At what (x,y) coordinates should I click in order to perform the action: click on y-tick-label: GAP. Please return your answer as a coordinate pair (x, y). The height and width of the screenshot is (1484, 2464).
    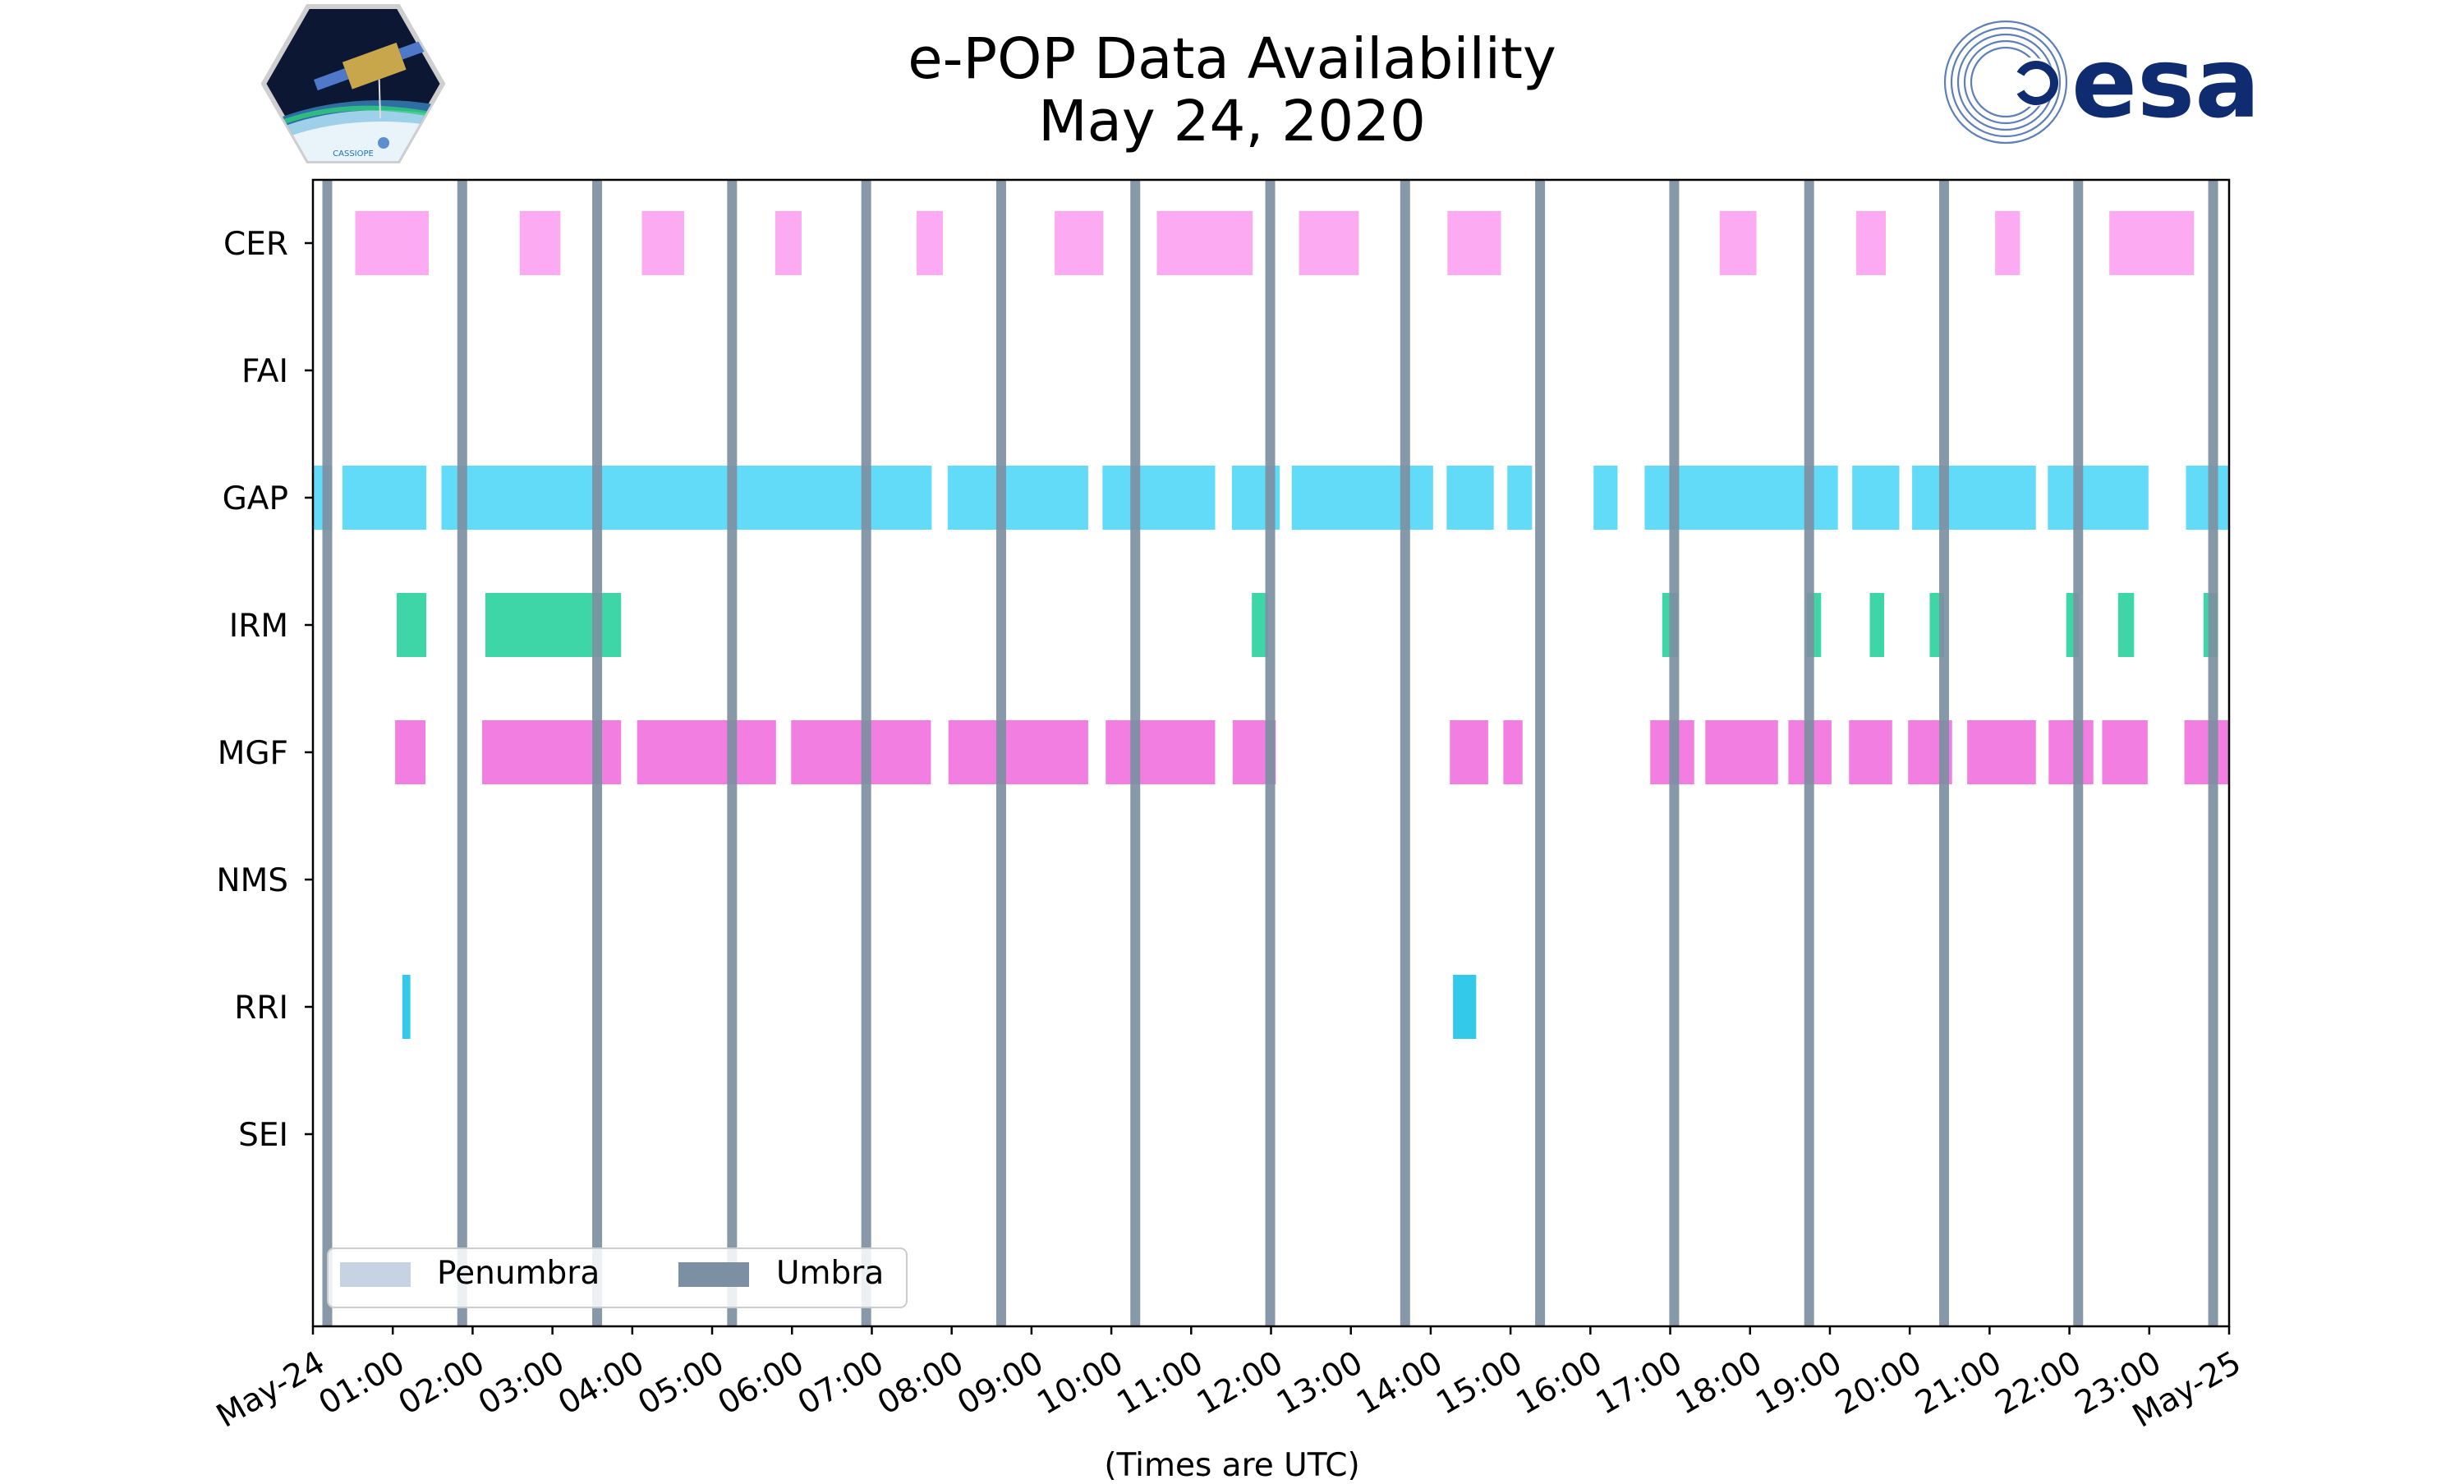
    Looking at the image, I should click on (255, 499).